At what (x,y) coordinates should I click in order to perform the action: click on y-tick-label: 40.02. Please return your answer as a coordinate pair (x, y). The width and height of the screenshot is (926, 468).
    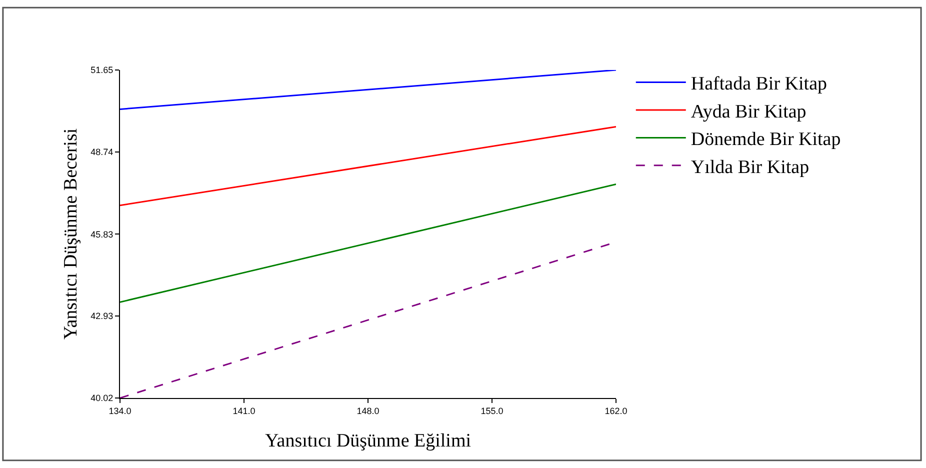
    Looking at the image, I should click on (102, 398).